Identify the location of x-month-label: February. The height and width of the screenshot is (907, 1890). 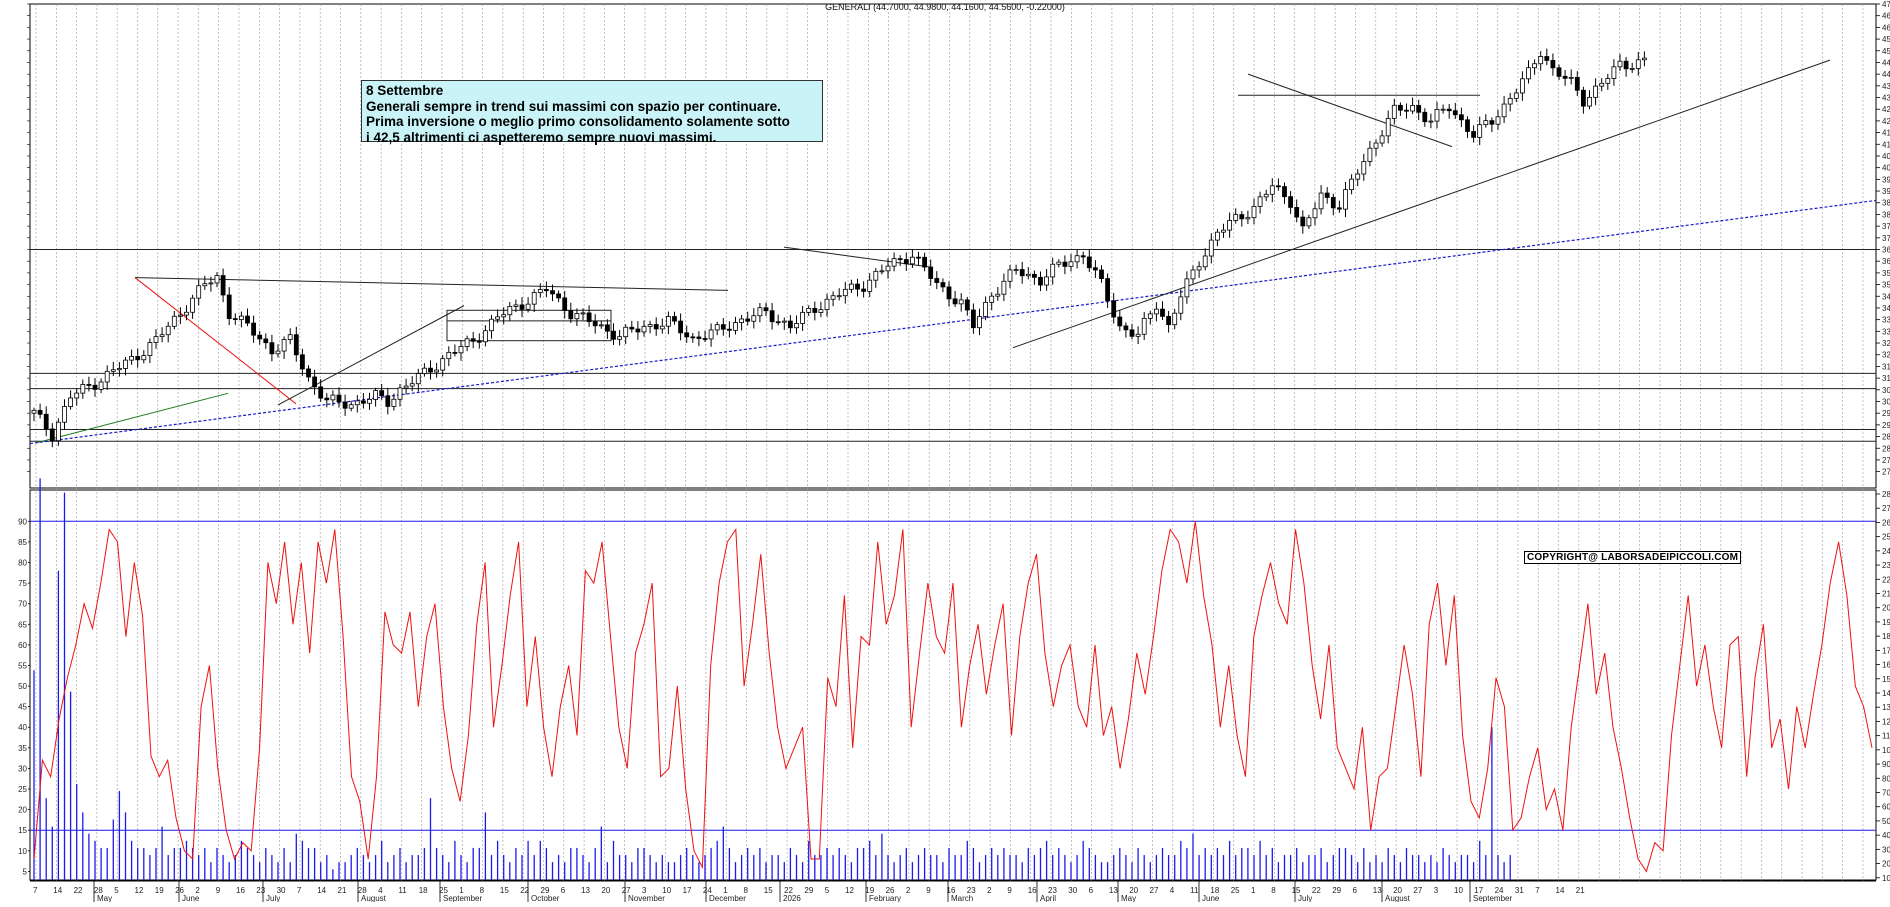
(885, 898).